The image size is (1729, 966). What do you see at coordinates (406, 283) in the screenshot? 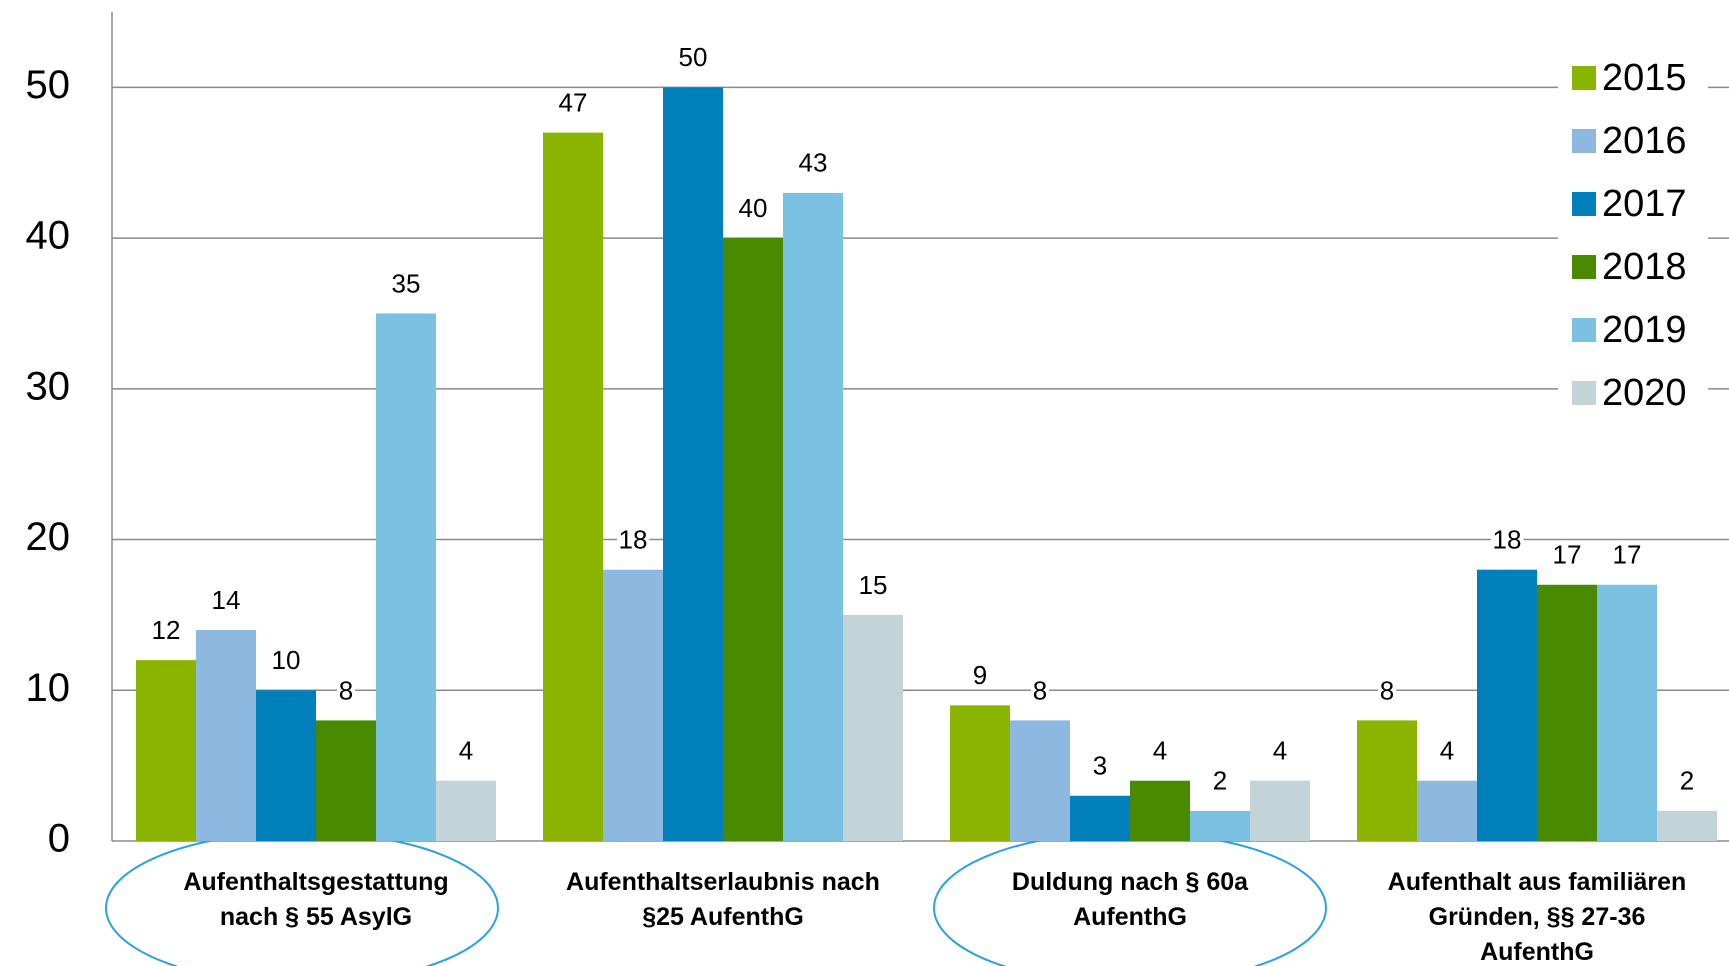
I see `data-label: 35` at bounding box center [406, 283].